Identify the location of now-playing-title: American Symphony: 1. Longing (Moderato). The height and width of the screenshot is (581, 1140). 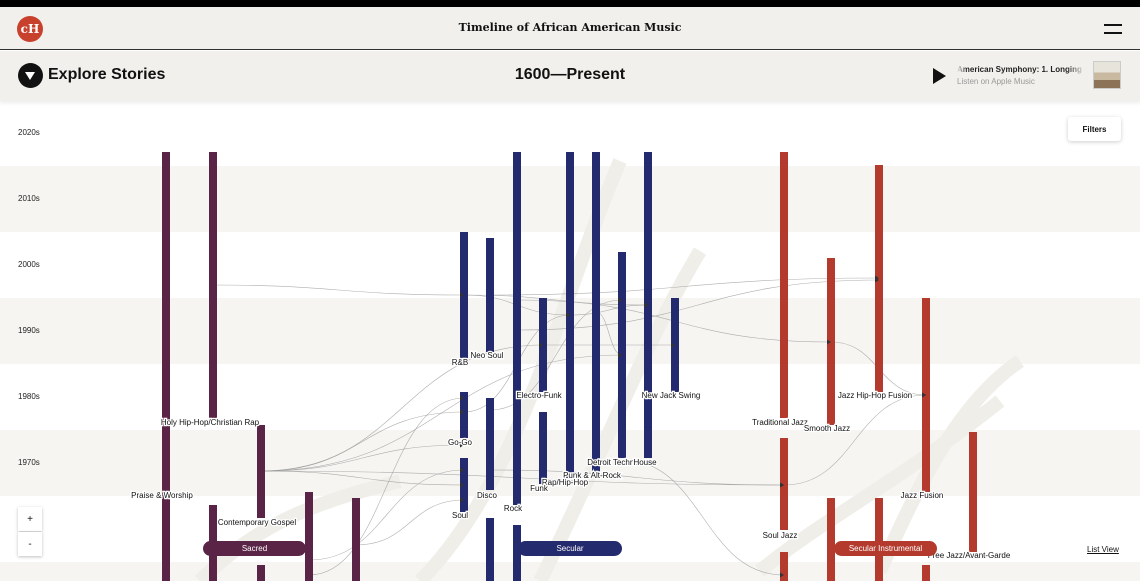
(1021, 69).